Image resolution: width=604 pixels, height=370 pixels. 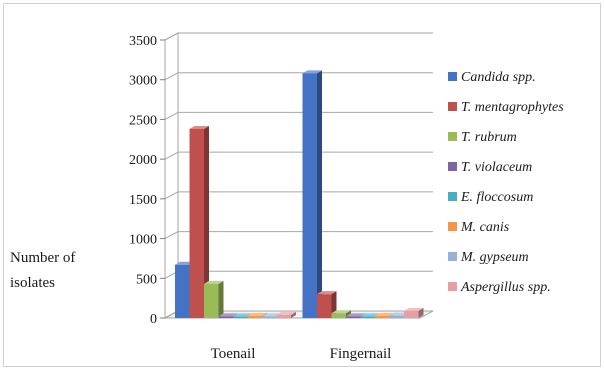 What do you see at coordinates (505, 287) in the screenshot?
I see `legend-label: Aspergillus spp.` at bounding box center [505, 287].